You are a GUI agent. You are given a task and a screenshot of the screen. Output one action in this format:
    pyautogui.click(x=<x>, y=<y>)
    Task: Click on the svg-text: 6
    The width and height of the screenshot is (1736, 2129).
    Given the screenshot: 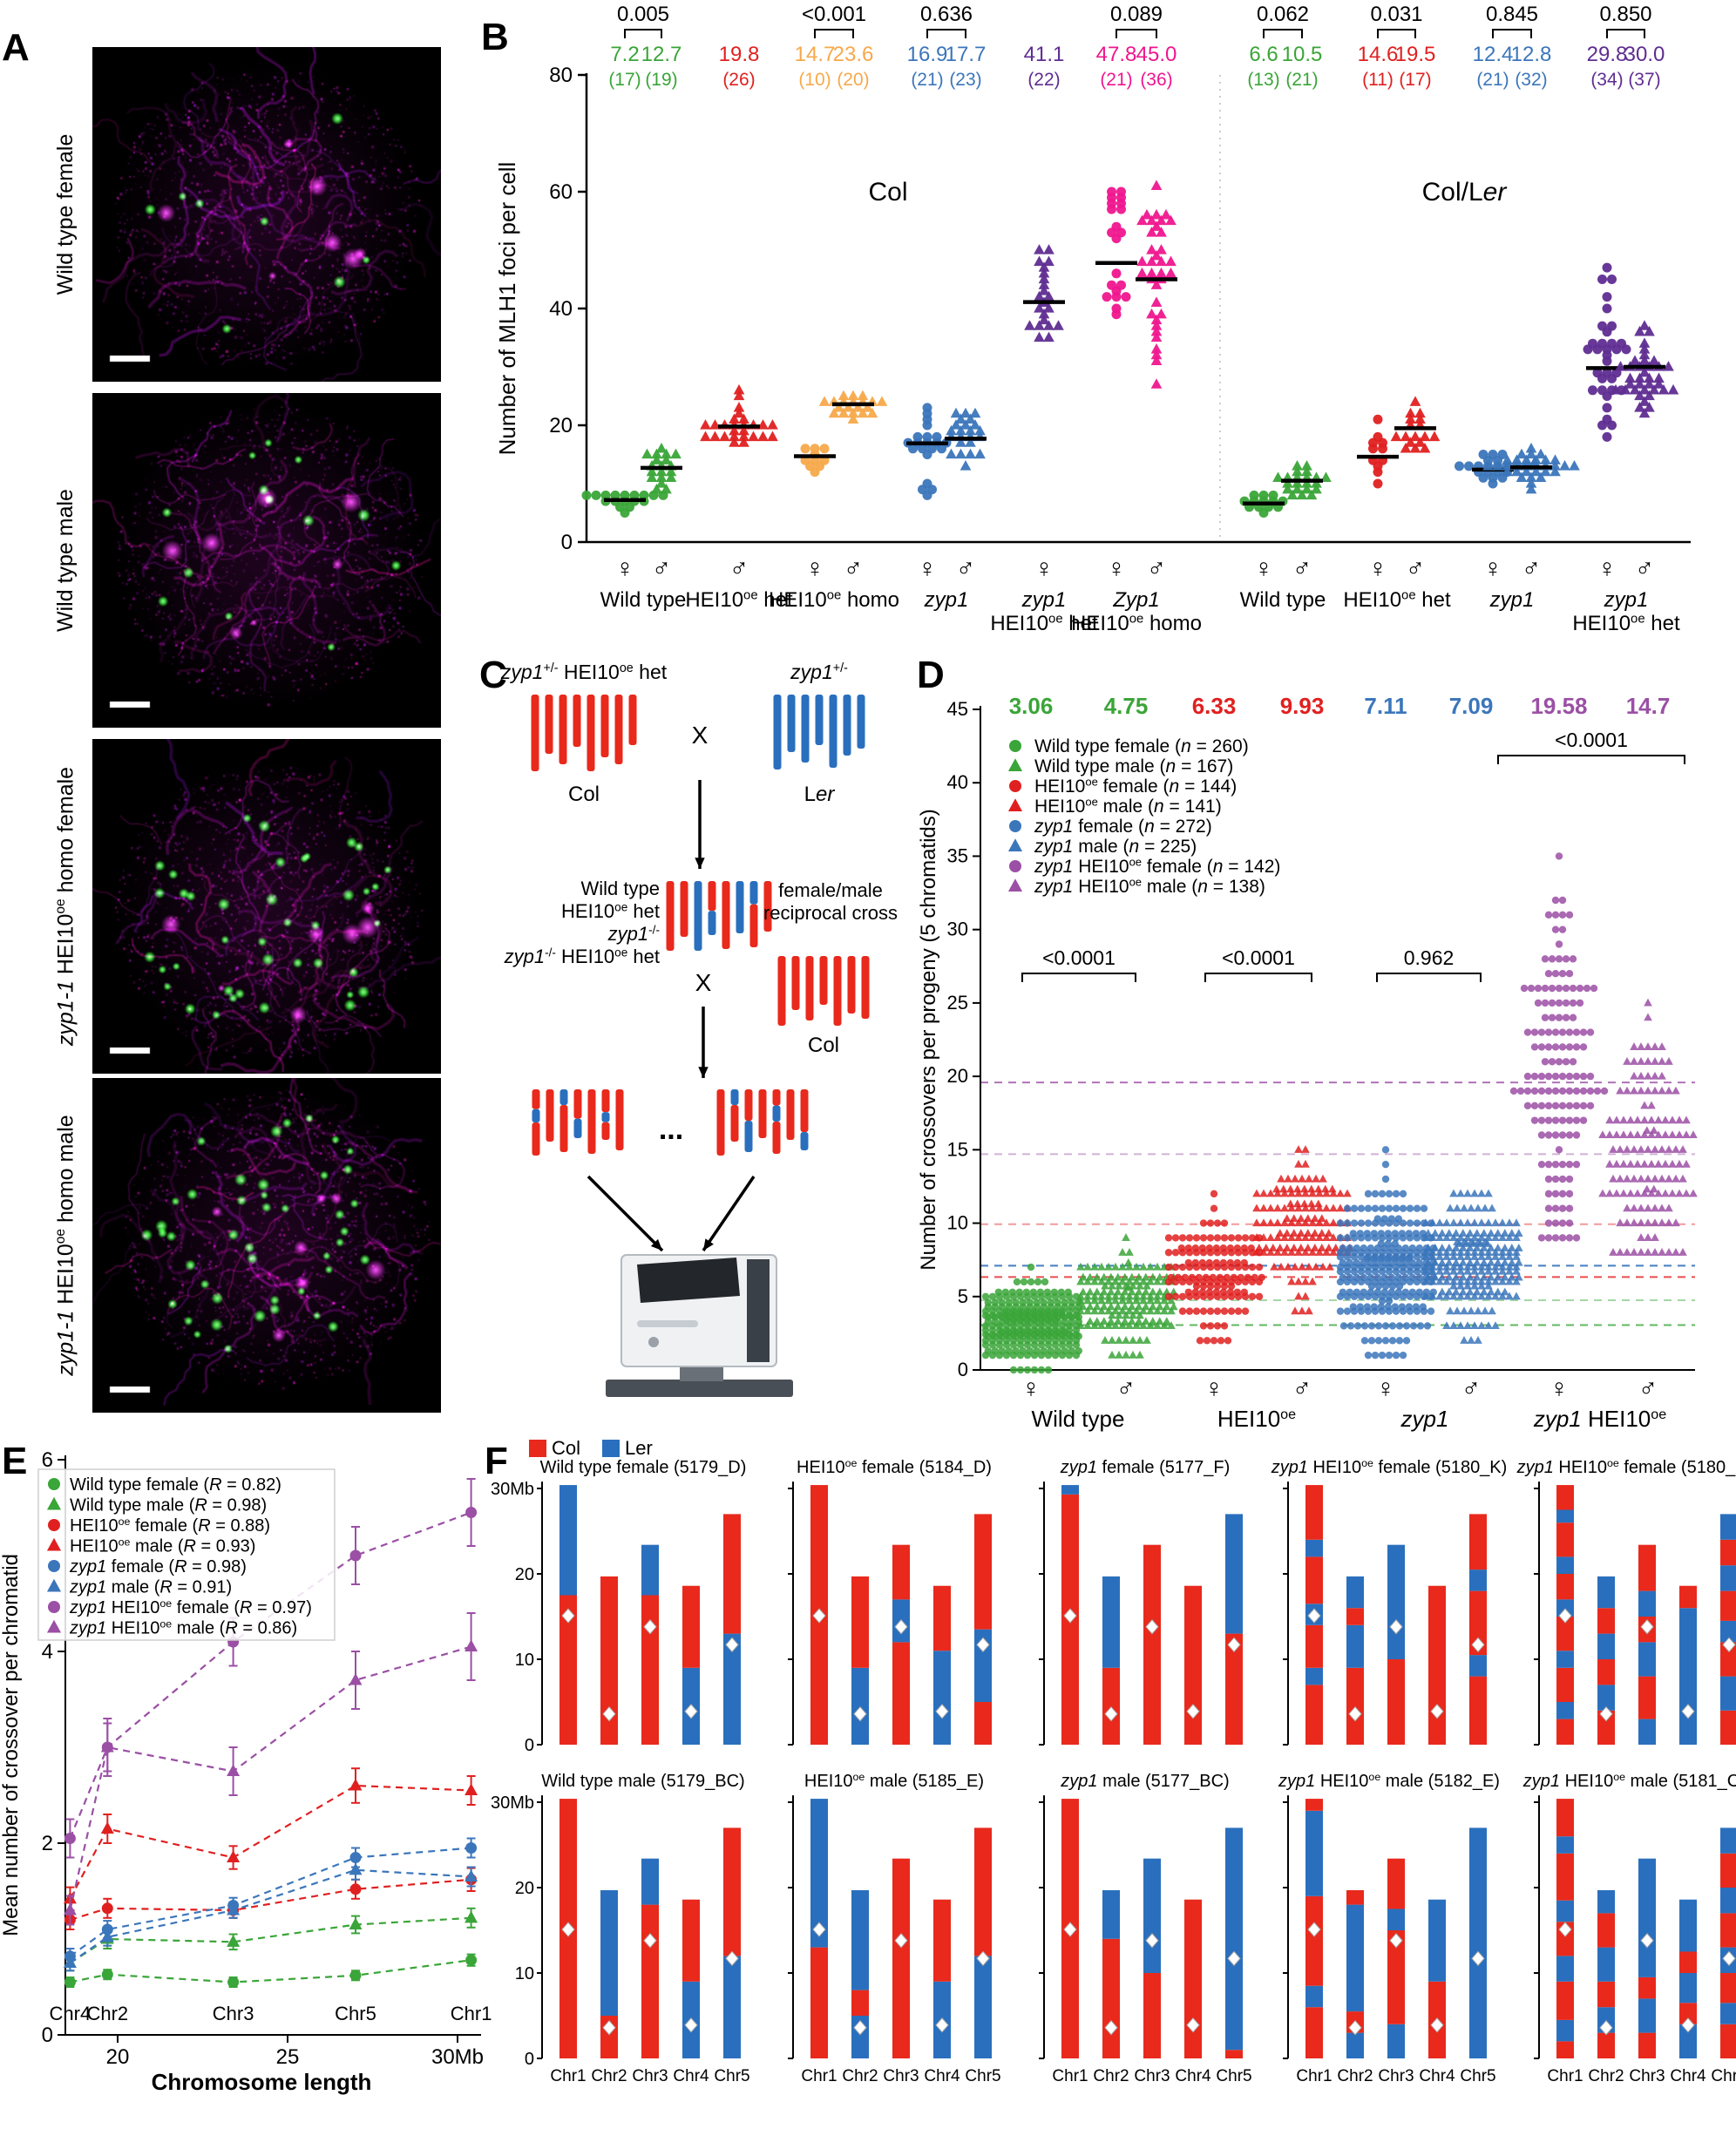 What is the action you would take?
    pyautogui.click(x=47, y=1460)
    